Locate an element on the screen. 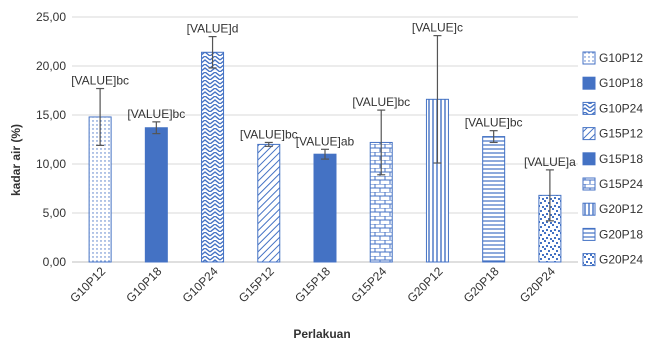  x-tick-label: G20P12 is located at coordinates (425, 284).